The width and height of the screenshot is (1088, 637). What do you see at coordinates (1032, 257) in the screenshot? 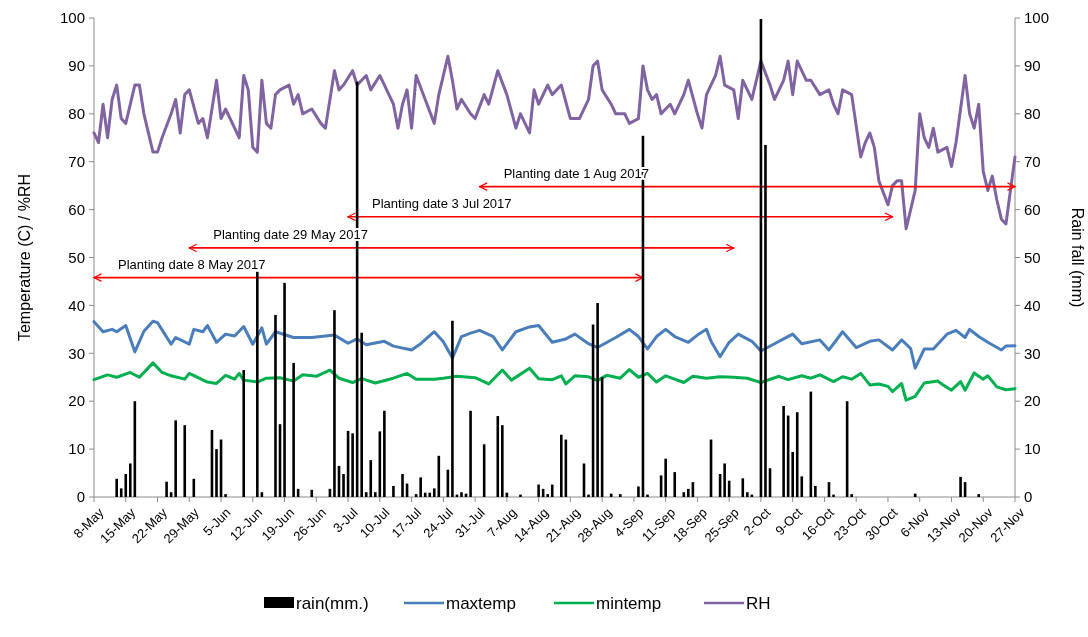
I see `y2-tick-label: 50` at bounding box center [1032, 257].